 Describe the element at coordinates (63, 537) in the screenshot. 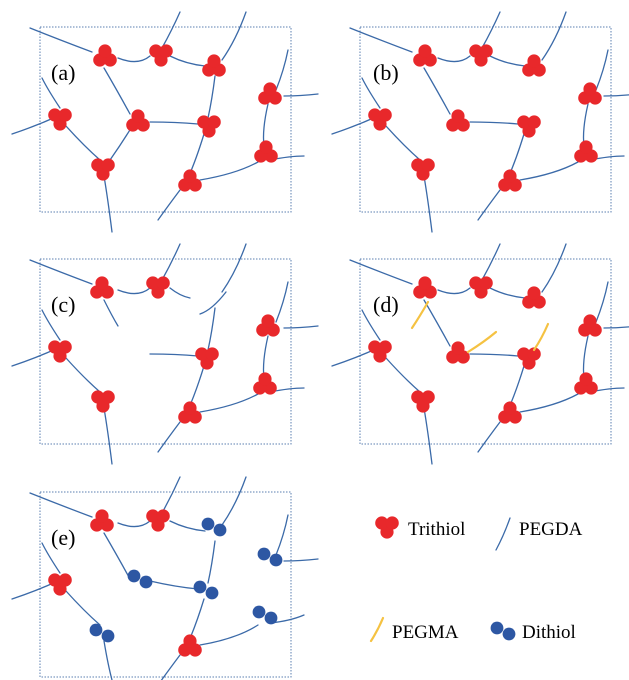

I see `panel-label-e: (e)` at that location.